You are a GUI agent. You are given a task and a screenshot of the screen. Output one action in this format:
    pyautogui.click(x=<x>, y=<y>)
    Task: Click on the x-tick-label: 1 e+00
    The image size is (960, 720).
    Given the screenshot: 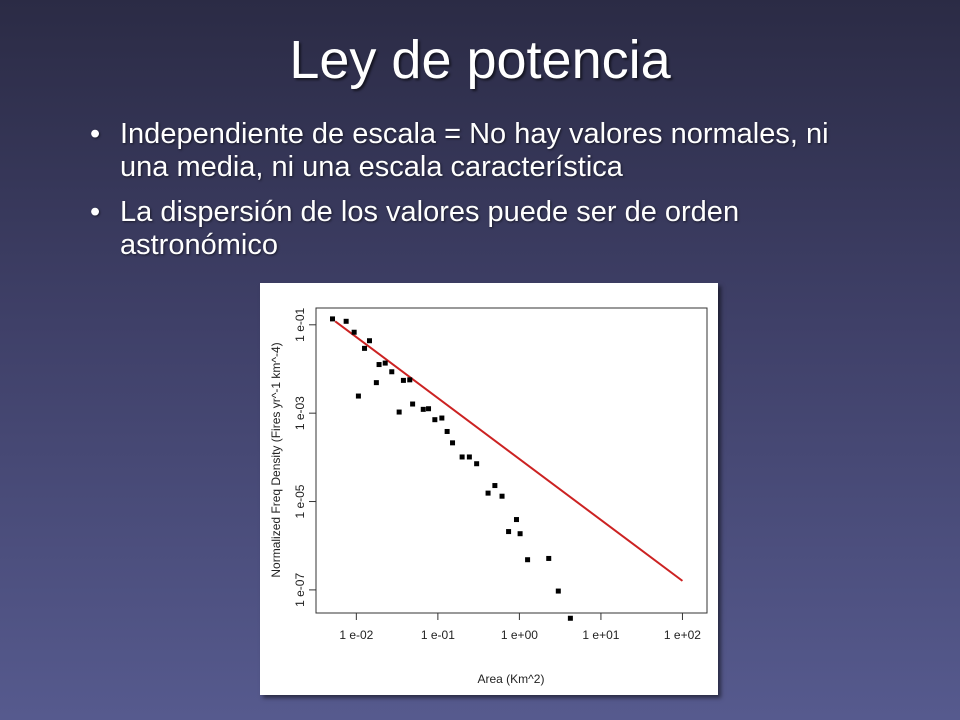 What is the action you would take?
    pyautogui.click(x=519, y=635)
    